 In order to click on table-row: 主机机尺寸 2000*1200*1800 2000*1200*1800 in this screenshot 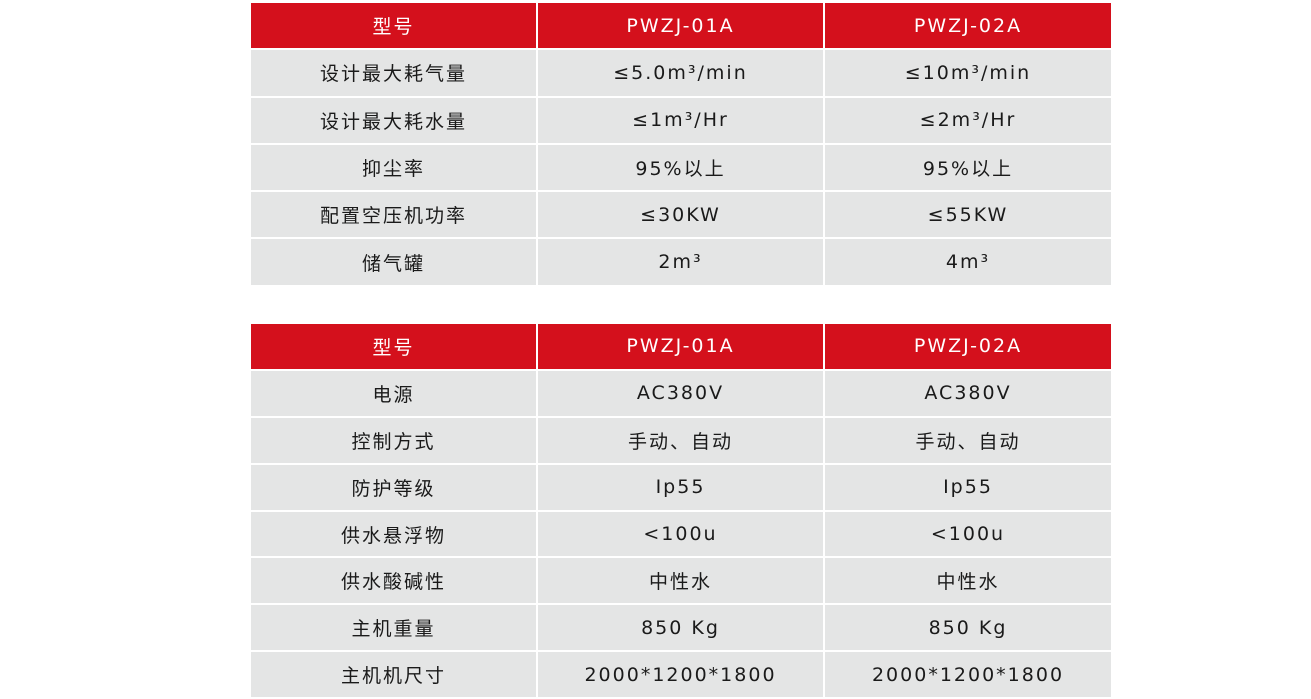, I will do `click(681, 674)`.